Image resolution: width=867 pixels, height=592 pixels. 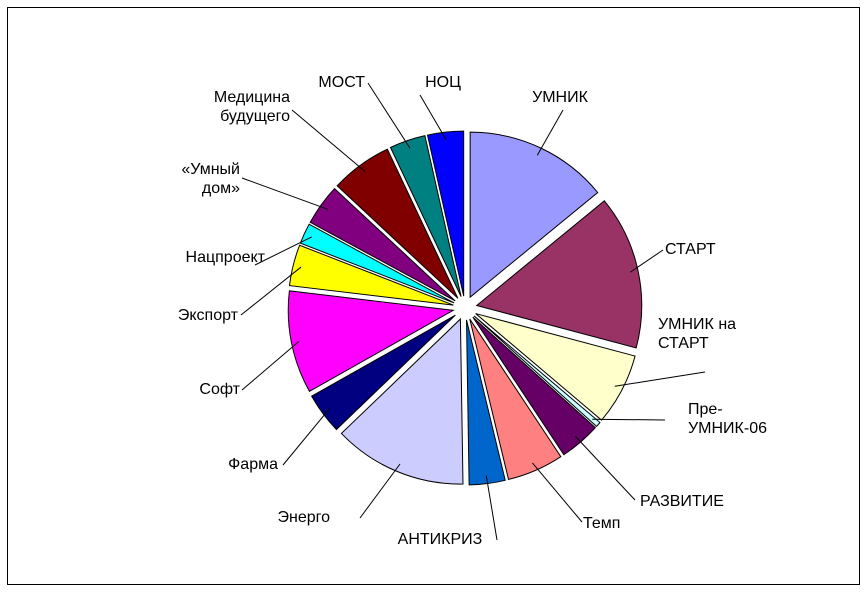 What do you see at coordinates (727, 419) in the screenshot?
I see `slice-label: Пре- УМНИК-06` at bounding box center [727, 419].